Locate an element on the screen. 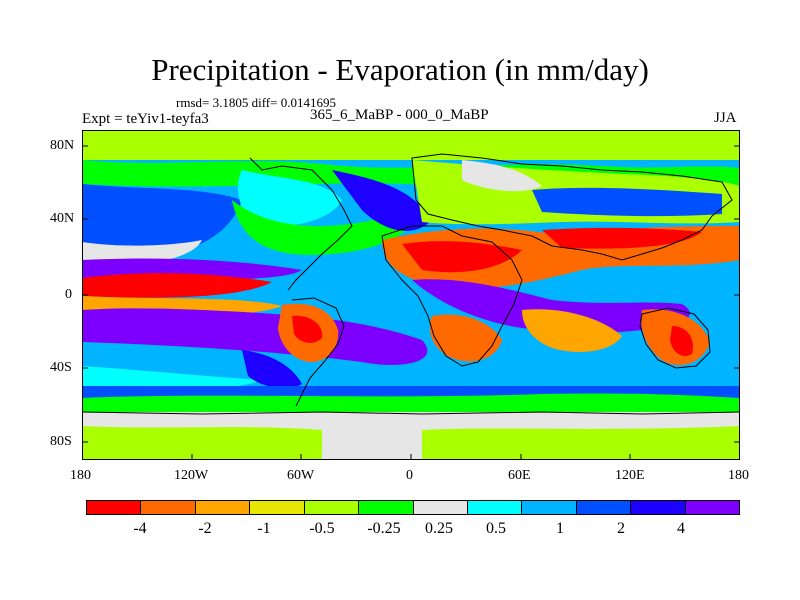 The image size is (800, 600). lon-label-60w: 60W is located at coordinates (301, 475).